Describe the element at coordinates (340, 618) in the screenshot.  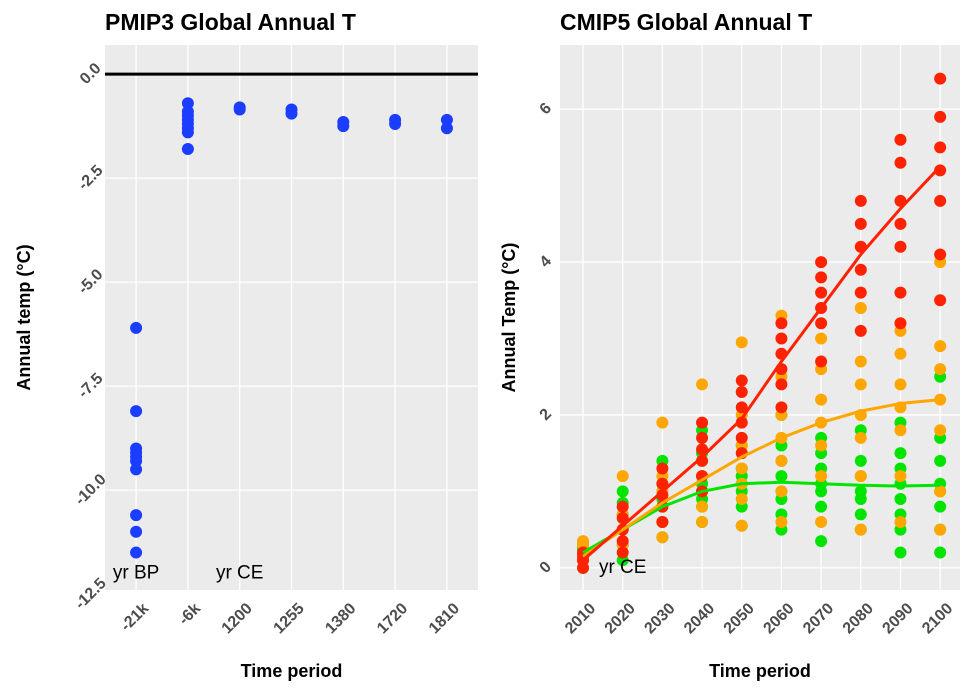
I see `x-tick-label: 1380` at that location.